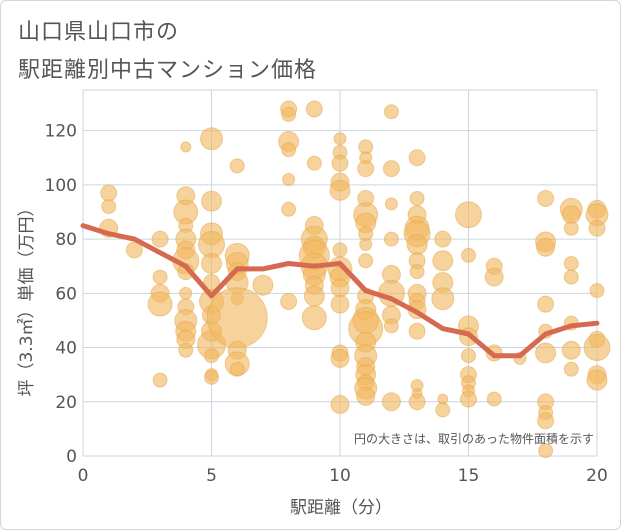 This screenshot has height=530, width=621. Describe the element at coordinates (61, 186) in the screenshot. I see `y-tick-label: 100` at that location.